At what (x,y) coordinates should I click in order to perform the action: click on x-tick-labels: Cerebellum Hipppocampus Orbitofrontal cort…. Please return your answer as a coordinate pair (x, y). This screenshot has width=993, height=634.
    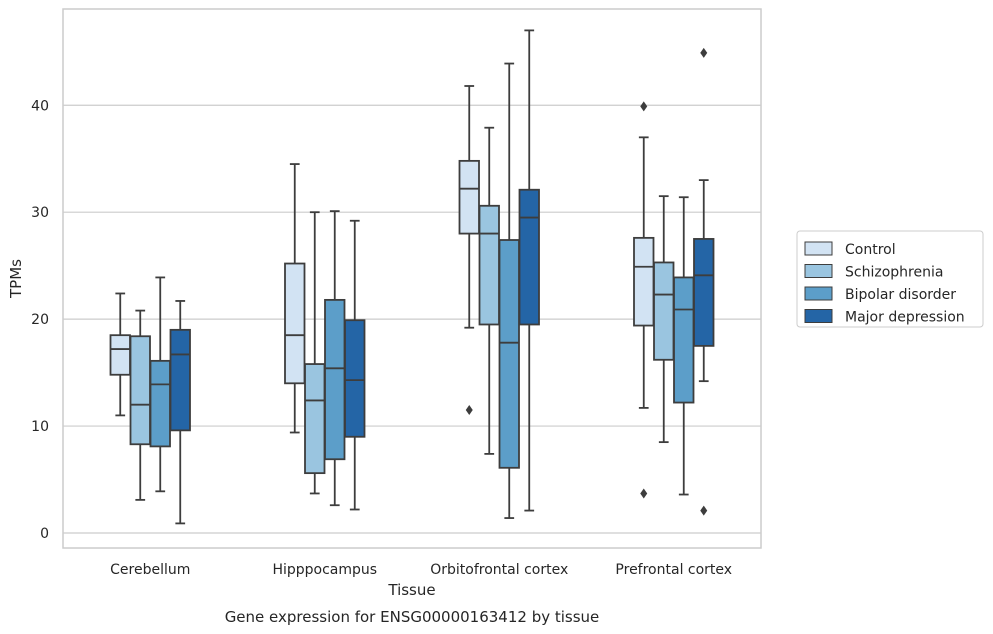
    Looking at the image, I should click on (421, 570).